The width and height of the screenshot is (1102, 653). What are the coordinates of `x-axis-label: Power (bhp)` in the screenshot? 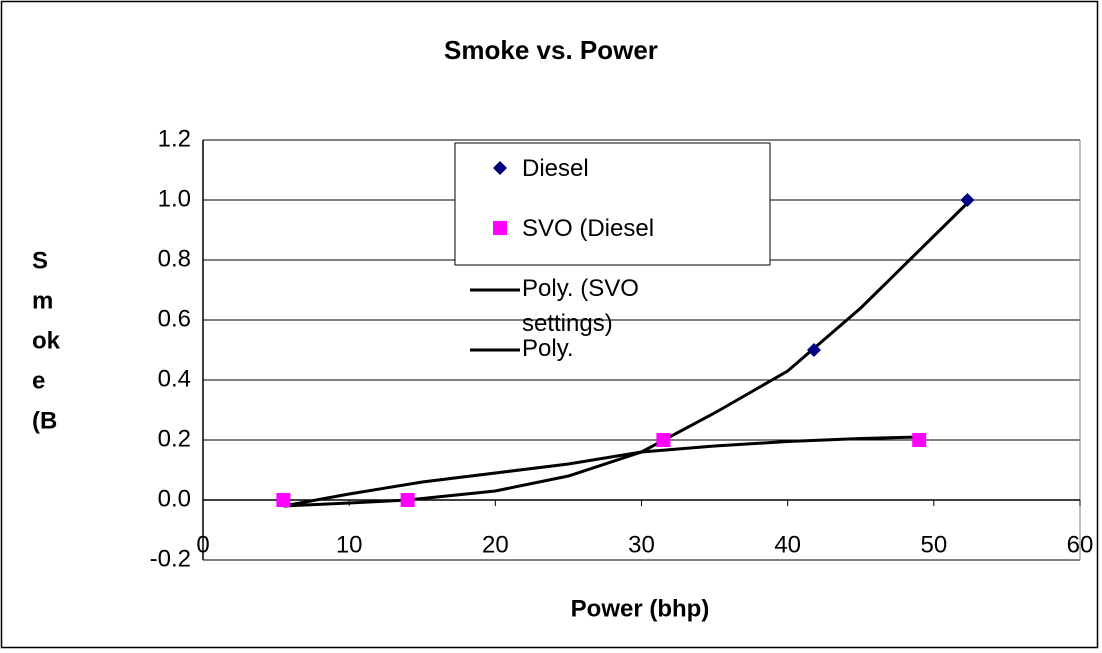 It's located at (640, 608).